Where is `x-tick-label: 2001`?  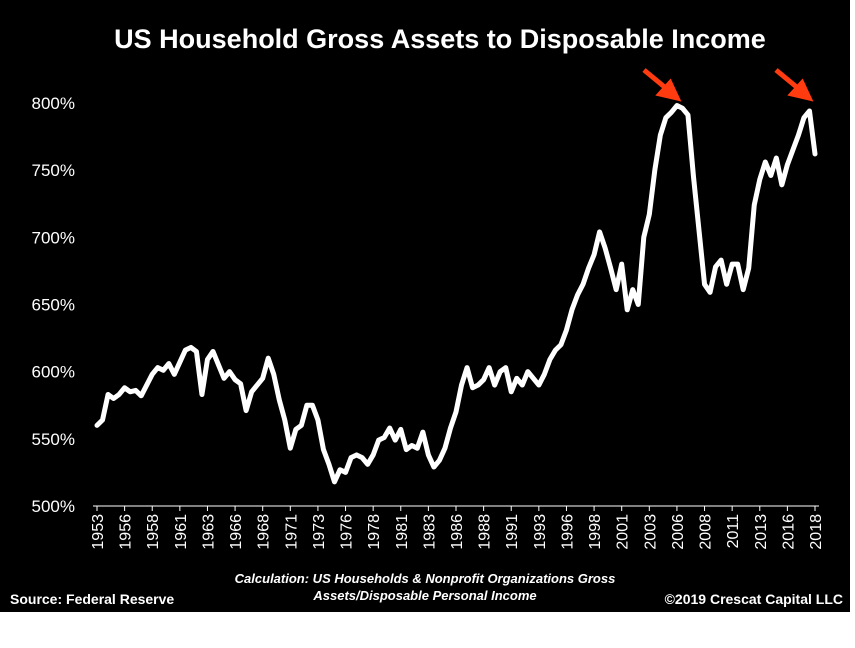 x-tick-label: 2001 is located at coordinates (623, 532).